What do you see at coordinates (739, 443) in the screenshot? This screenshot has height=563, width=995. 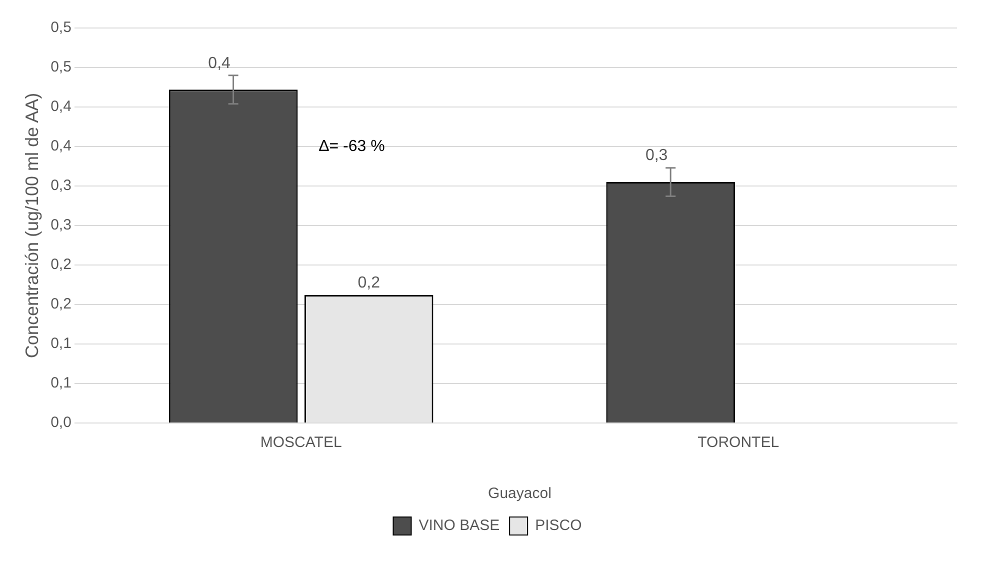 I see `x-tick-label: TORONTEL` at bounding box center [739, 443].